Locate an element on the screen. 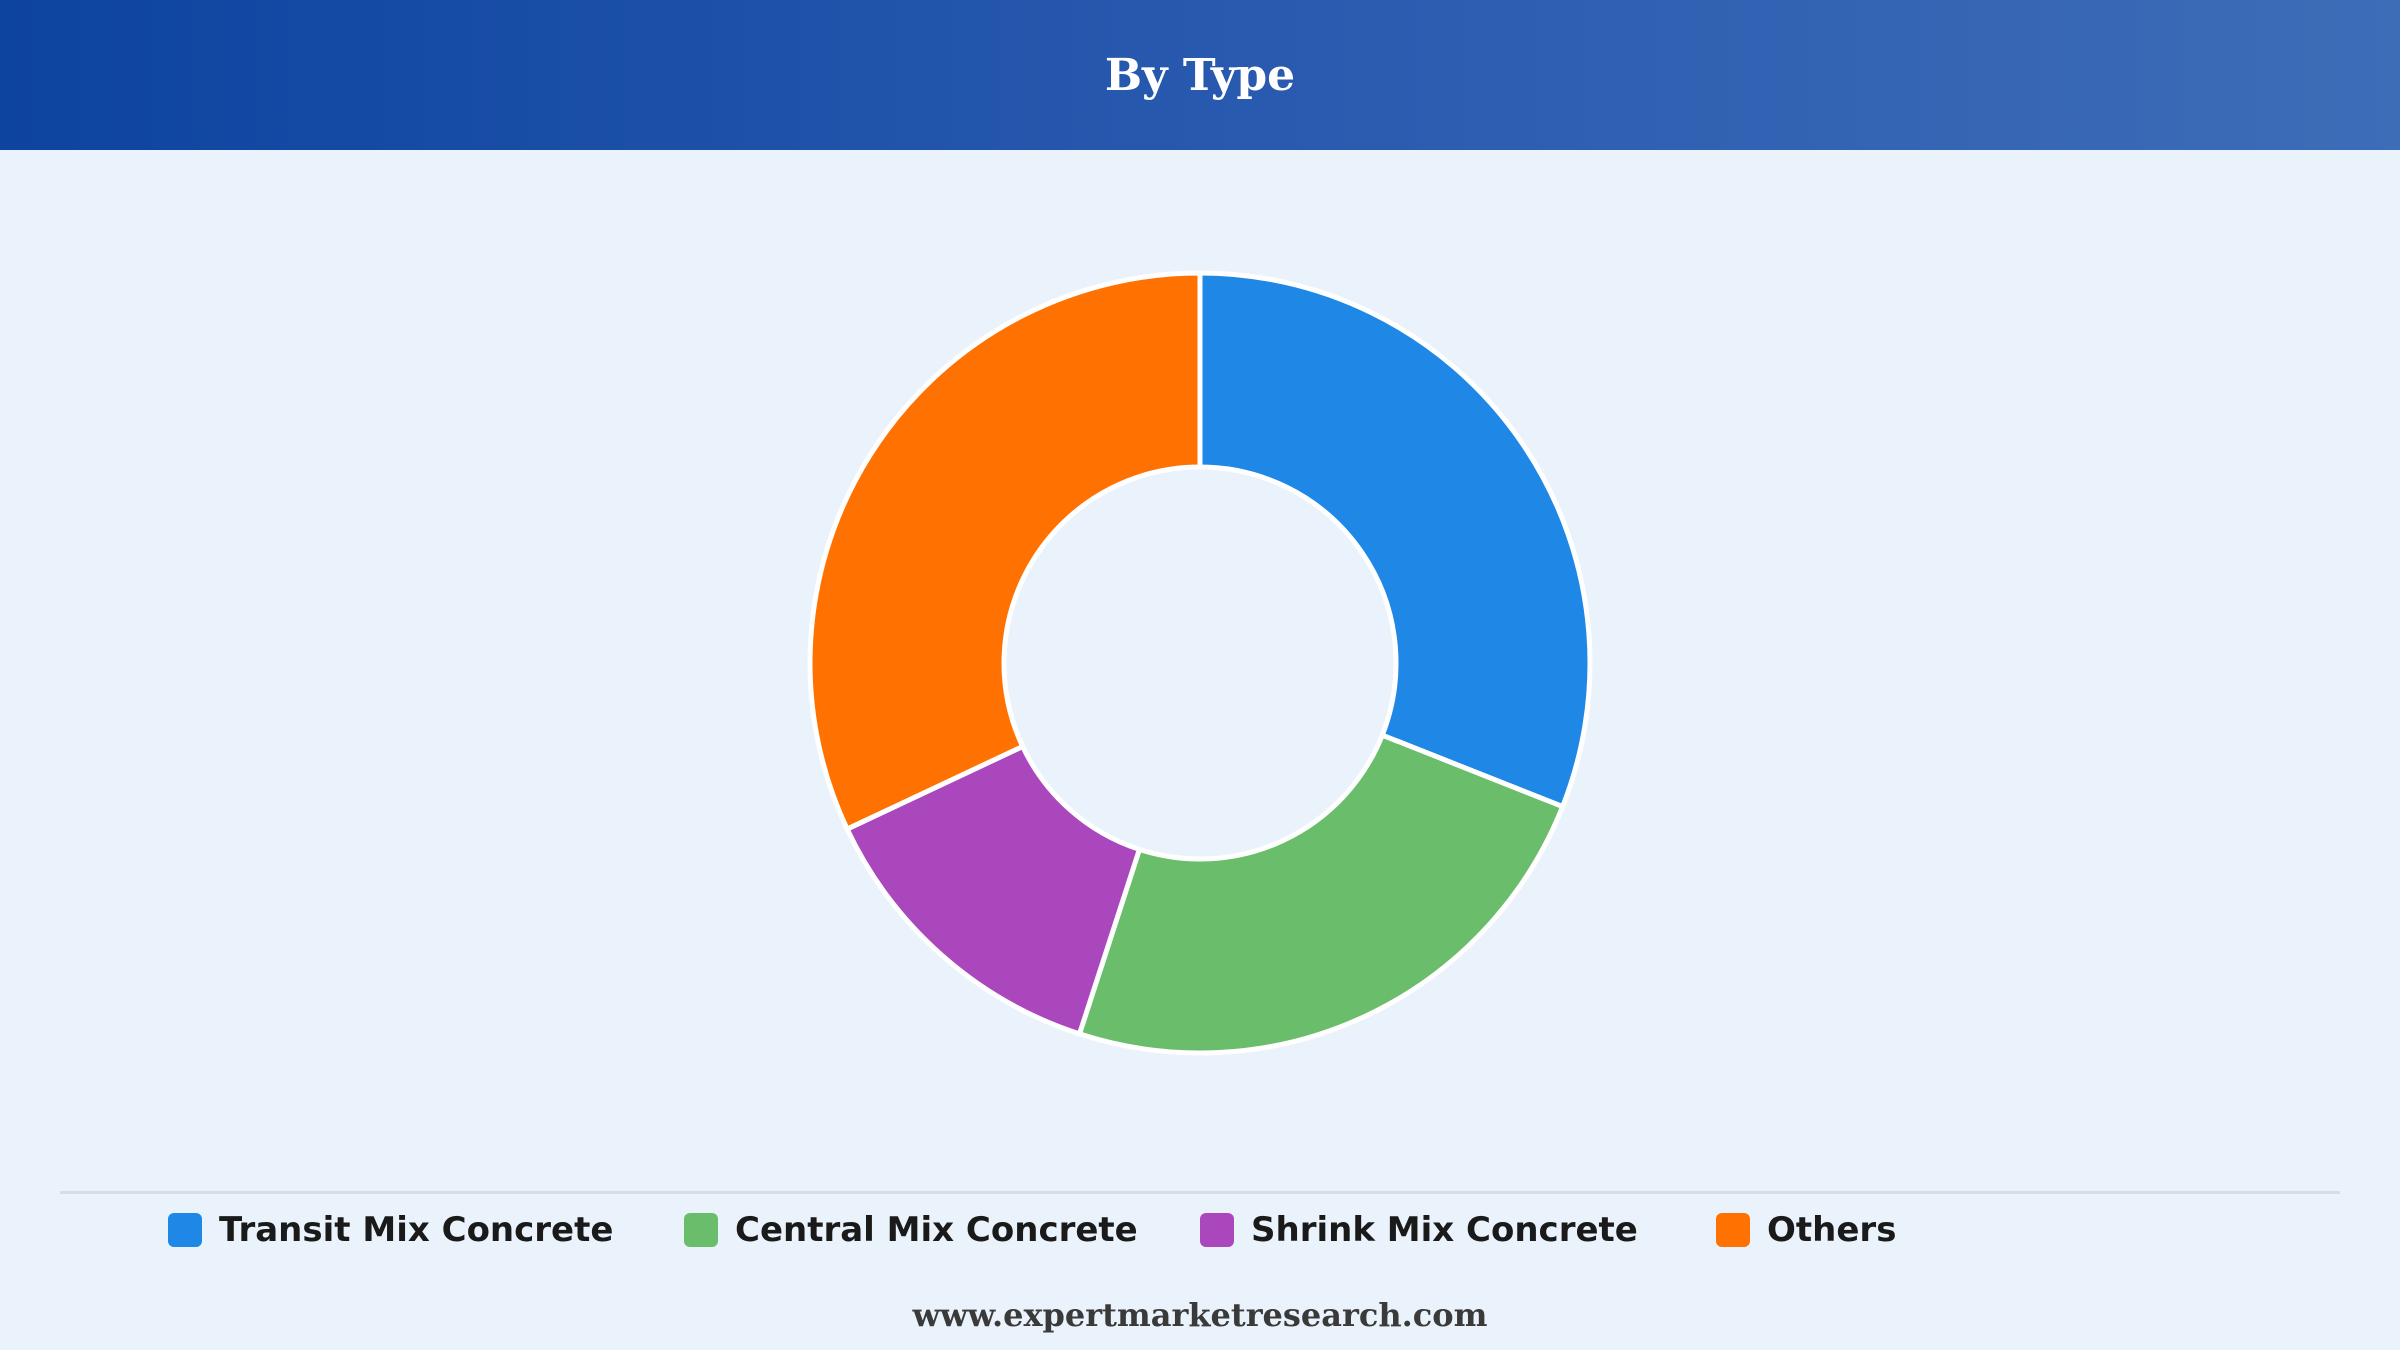 This screenshot has height=1350, width=2400. header-banner: By Type is located at coordinates (1200, 75).